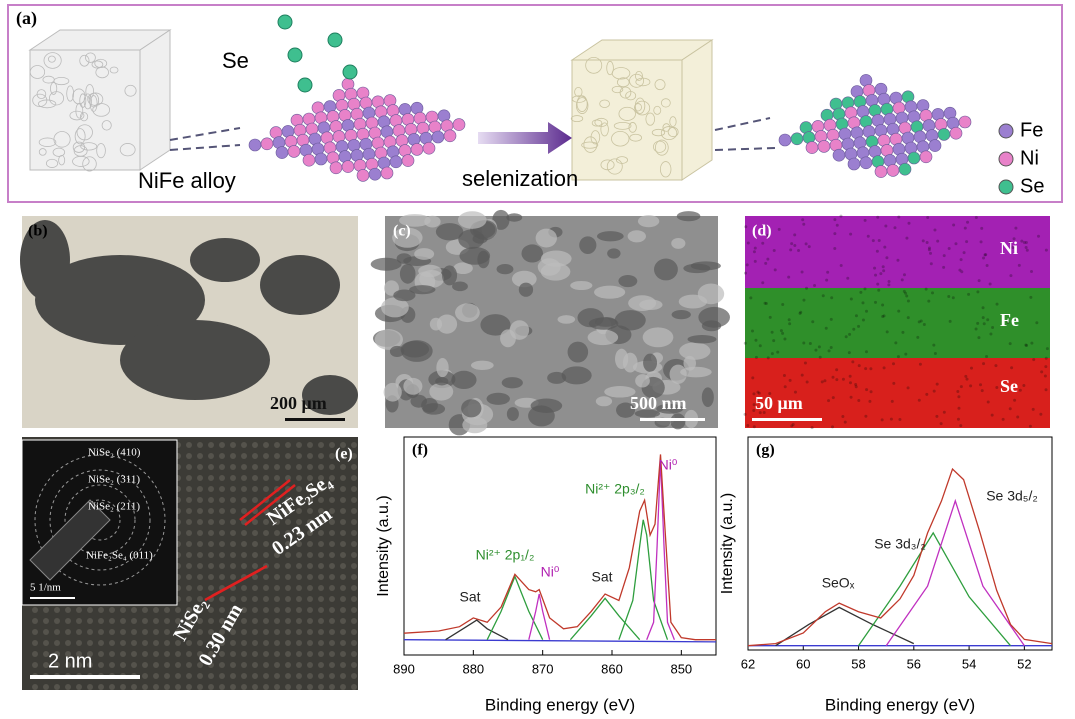 Image resolution: width=1075 pixels, height=719 pixels. Describe the element at coordinates (114, 507) in the screenshot. I see `ring-label: NiSe₂ (211)` at that location.